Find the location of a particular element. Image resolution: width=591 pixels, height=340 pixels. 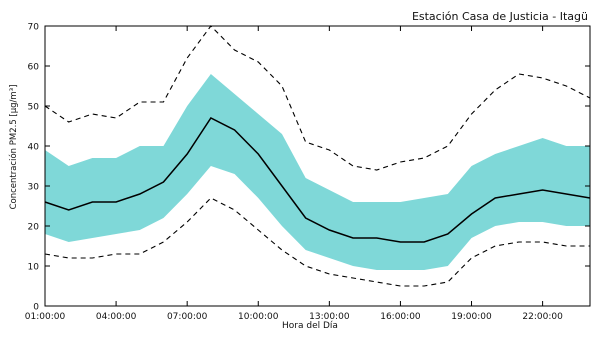

y-tick-label: 0 is located at coordinates (36, 308).